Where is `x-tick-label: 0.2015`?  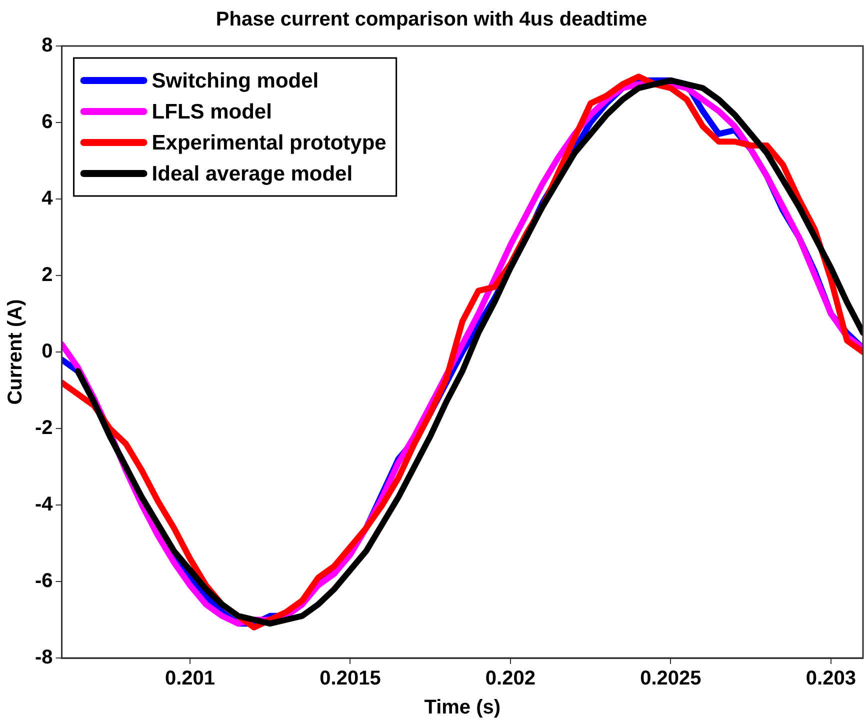
x-tick-label: 0.2015 is located at coordinates (350, 679).